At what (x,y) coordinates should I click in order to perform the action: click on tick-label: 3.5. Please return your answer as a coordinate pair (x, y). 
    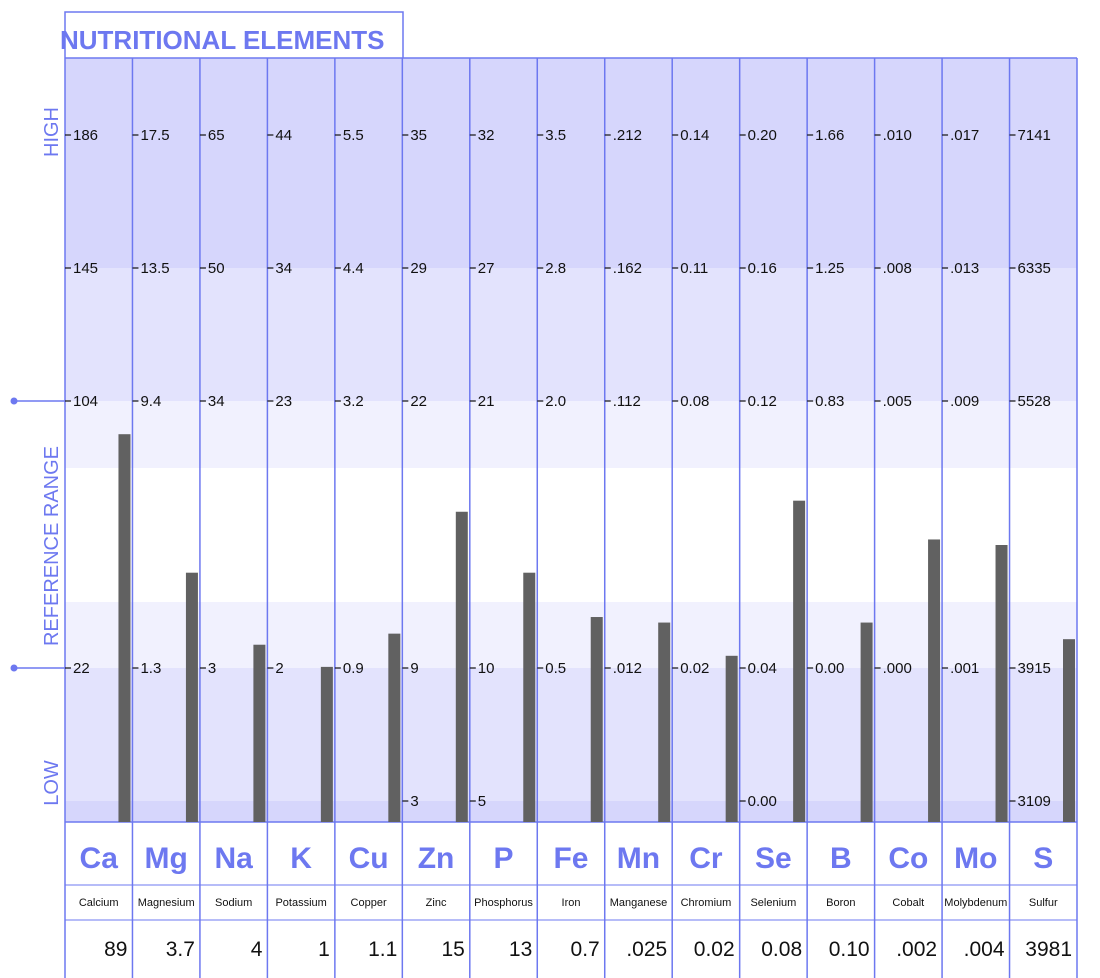
    Looking at the image, I should click on (555, 135).